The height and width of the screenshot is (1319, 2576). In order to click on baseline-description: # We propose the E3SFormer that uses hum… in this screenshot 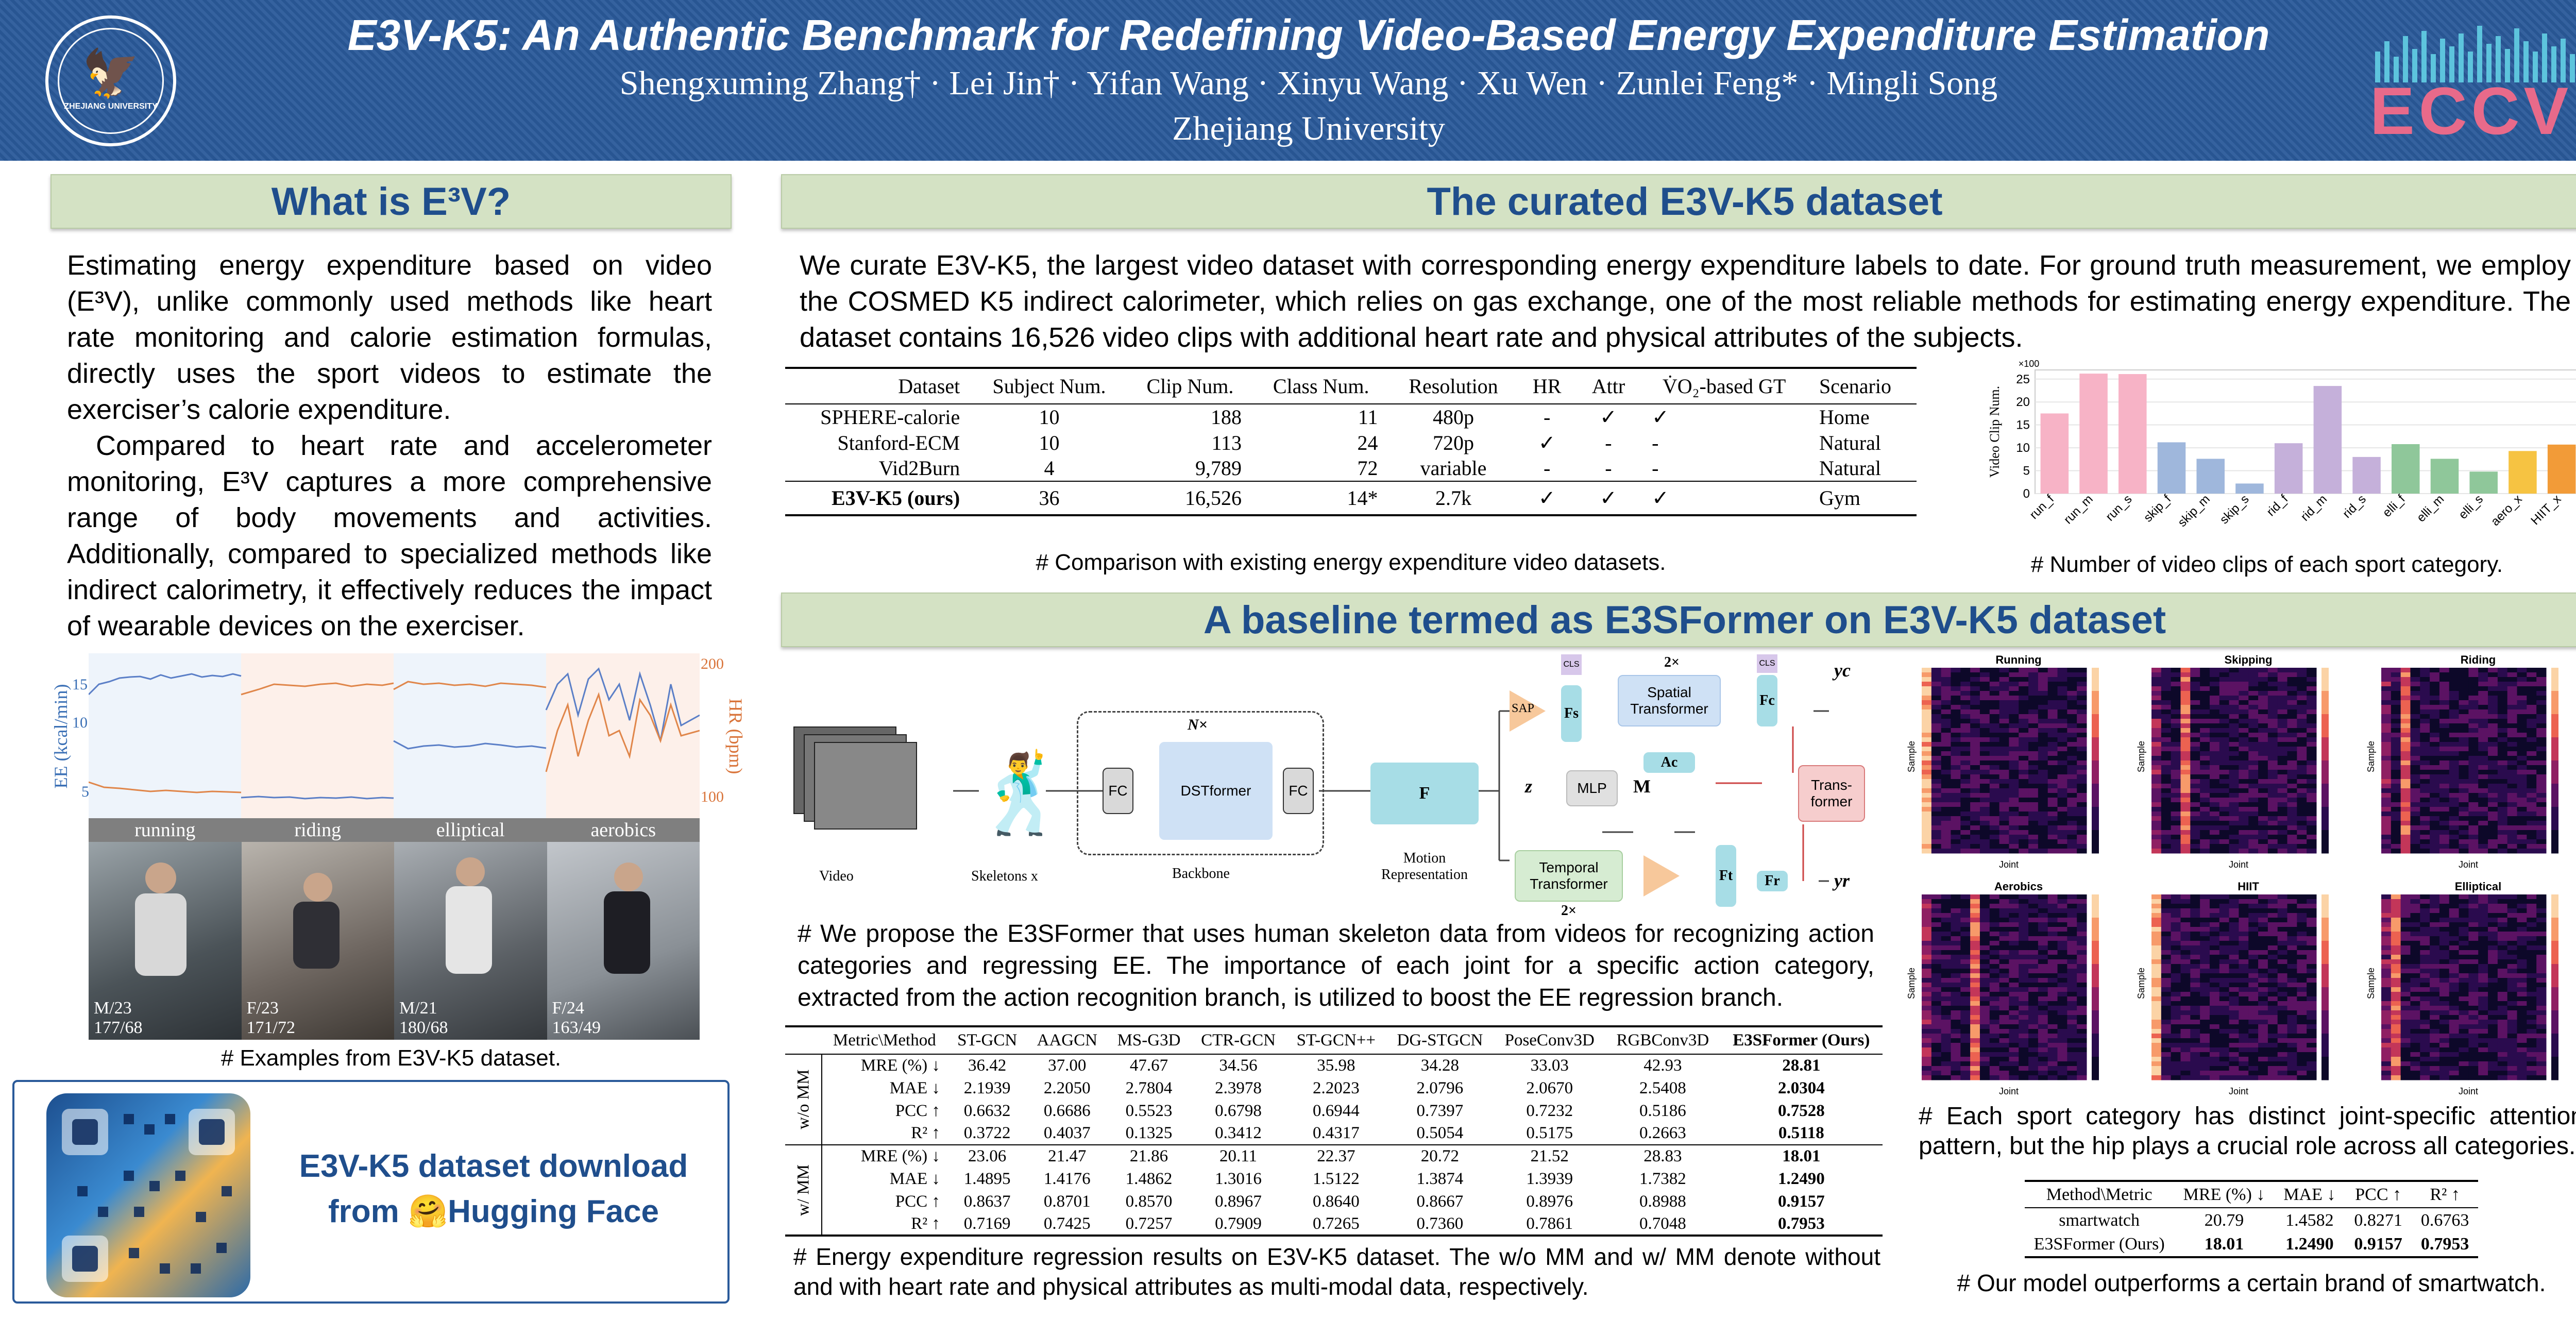, I will do `click(1336, 966)`.